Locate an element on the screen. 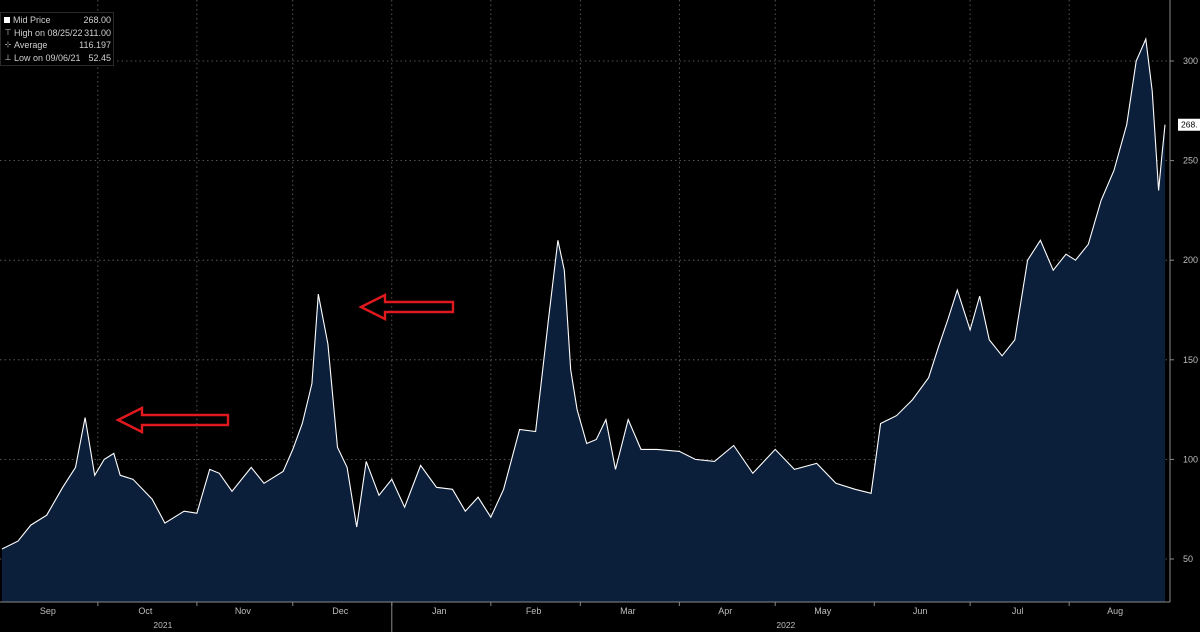  x-tick-label-Nov: Nov is located at coordinates (243, 611).